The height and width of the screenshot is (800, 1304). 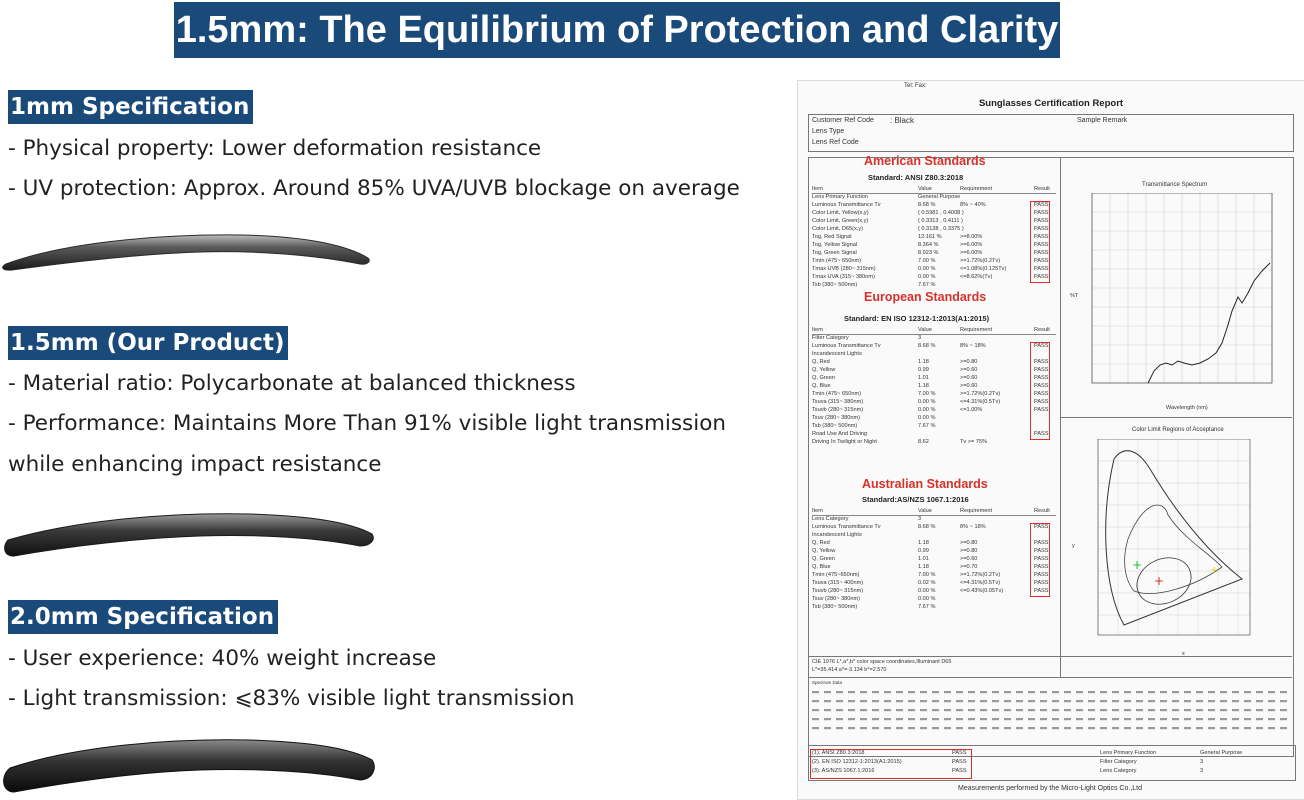 What do you see at coordinates (1183, 654) in the screenshot?
I see `cie-x-label: x` at bounding box center [1183, 654].